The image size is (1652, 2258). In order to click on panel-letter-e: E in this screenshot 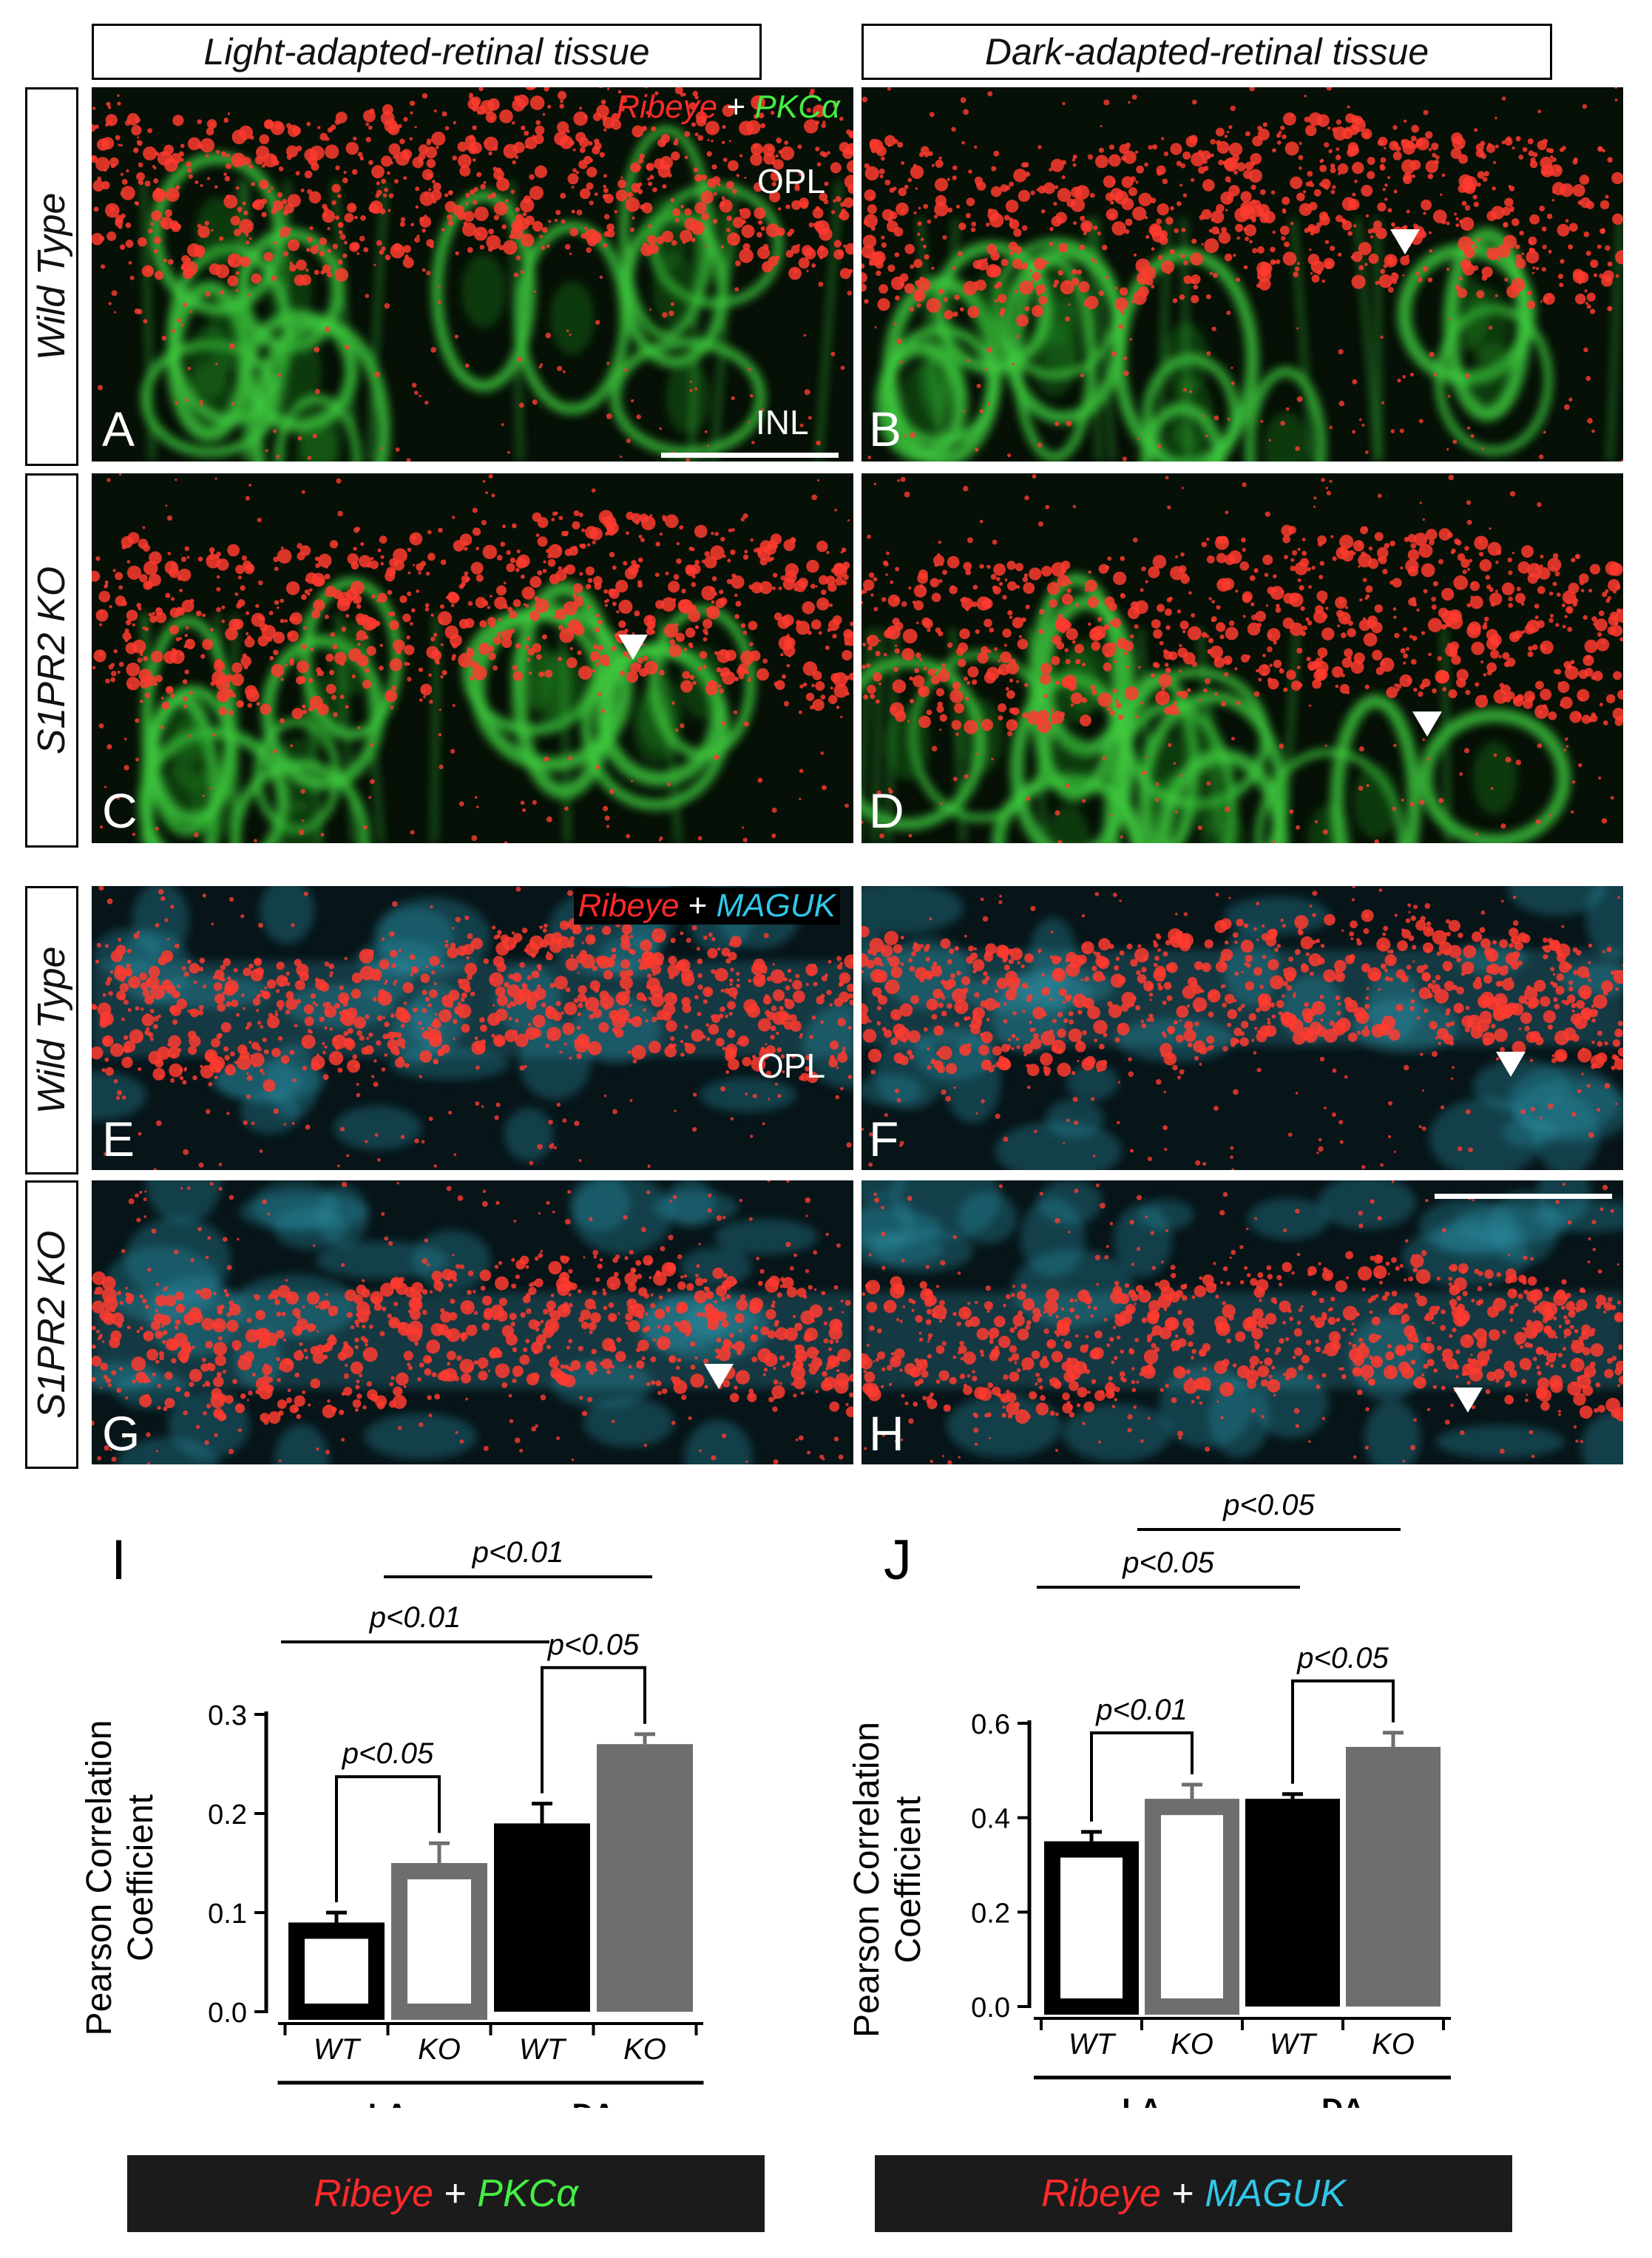, I will do `click(118, 1139)`.